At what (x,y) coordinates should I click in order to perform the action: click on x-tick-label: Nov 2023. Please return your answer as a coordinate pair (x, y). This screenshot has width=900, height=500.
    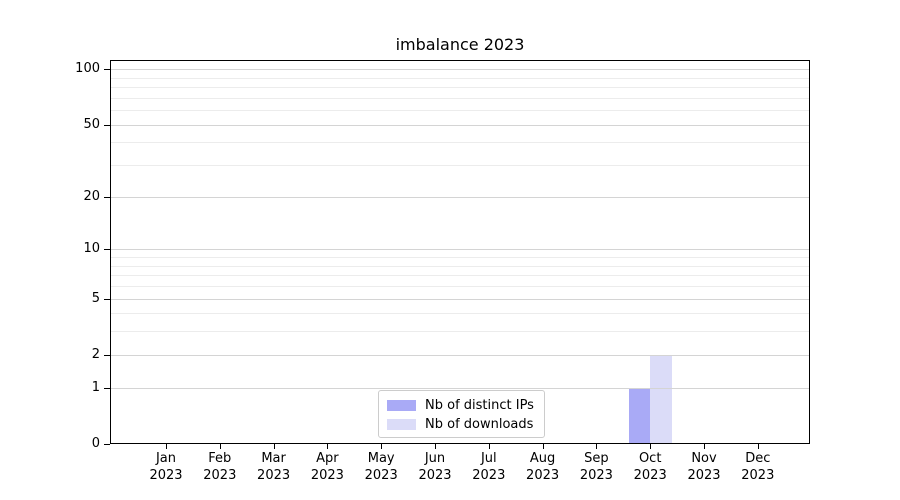
    Looking at the image, I should click on (704, 467).